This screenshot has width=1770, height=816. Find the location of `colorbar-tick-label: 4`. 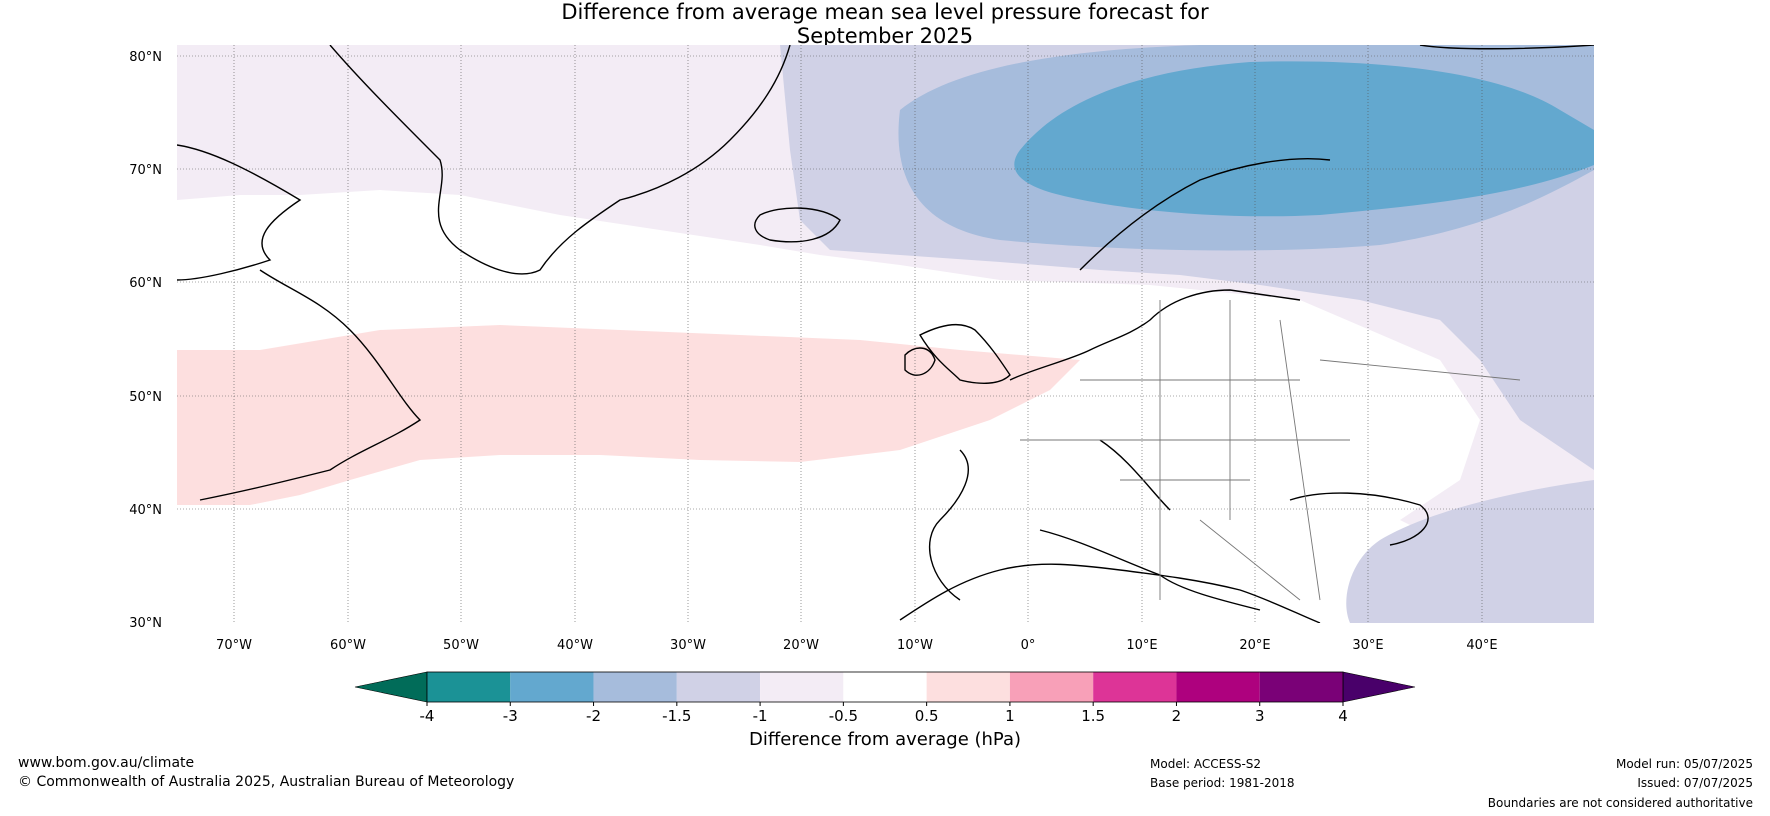

colorbar-tick-label: 4 is located at coordinates (1343, 716).